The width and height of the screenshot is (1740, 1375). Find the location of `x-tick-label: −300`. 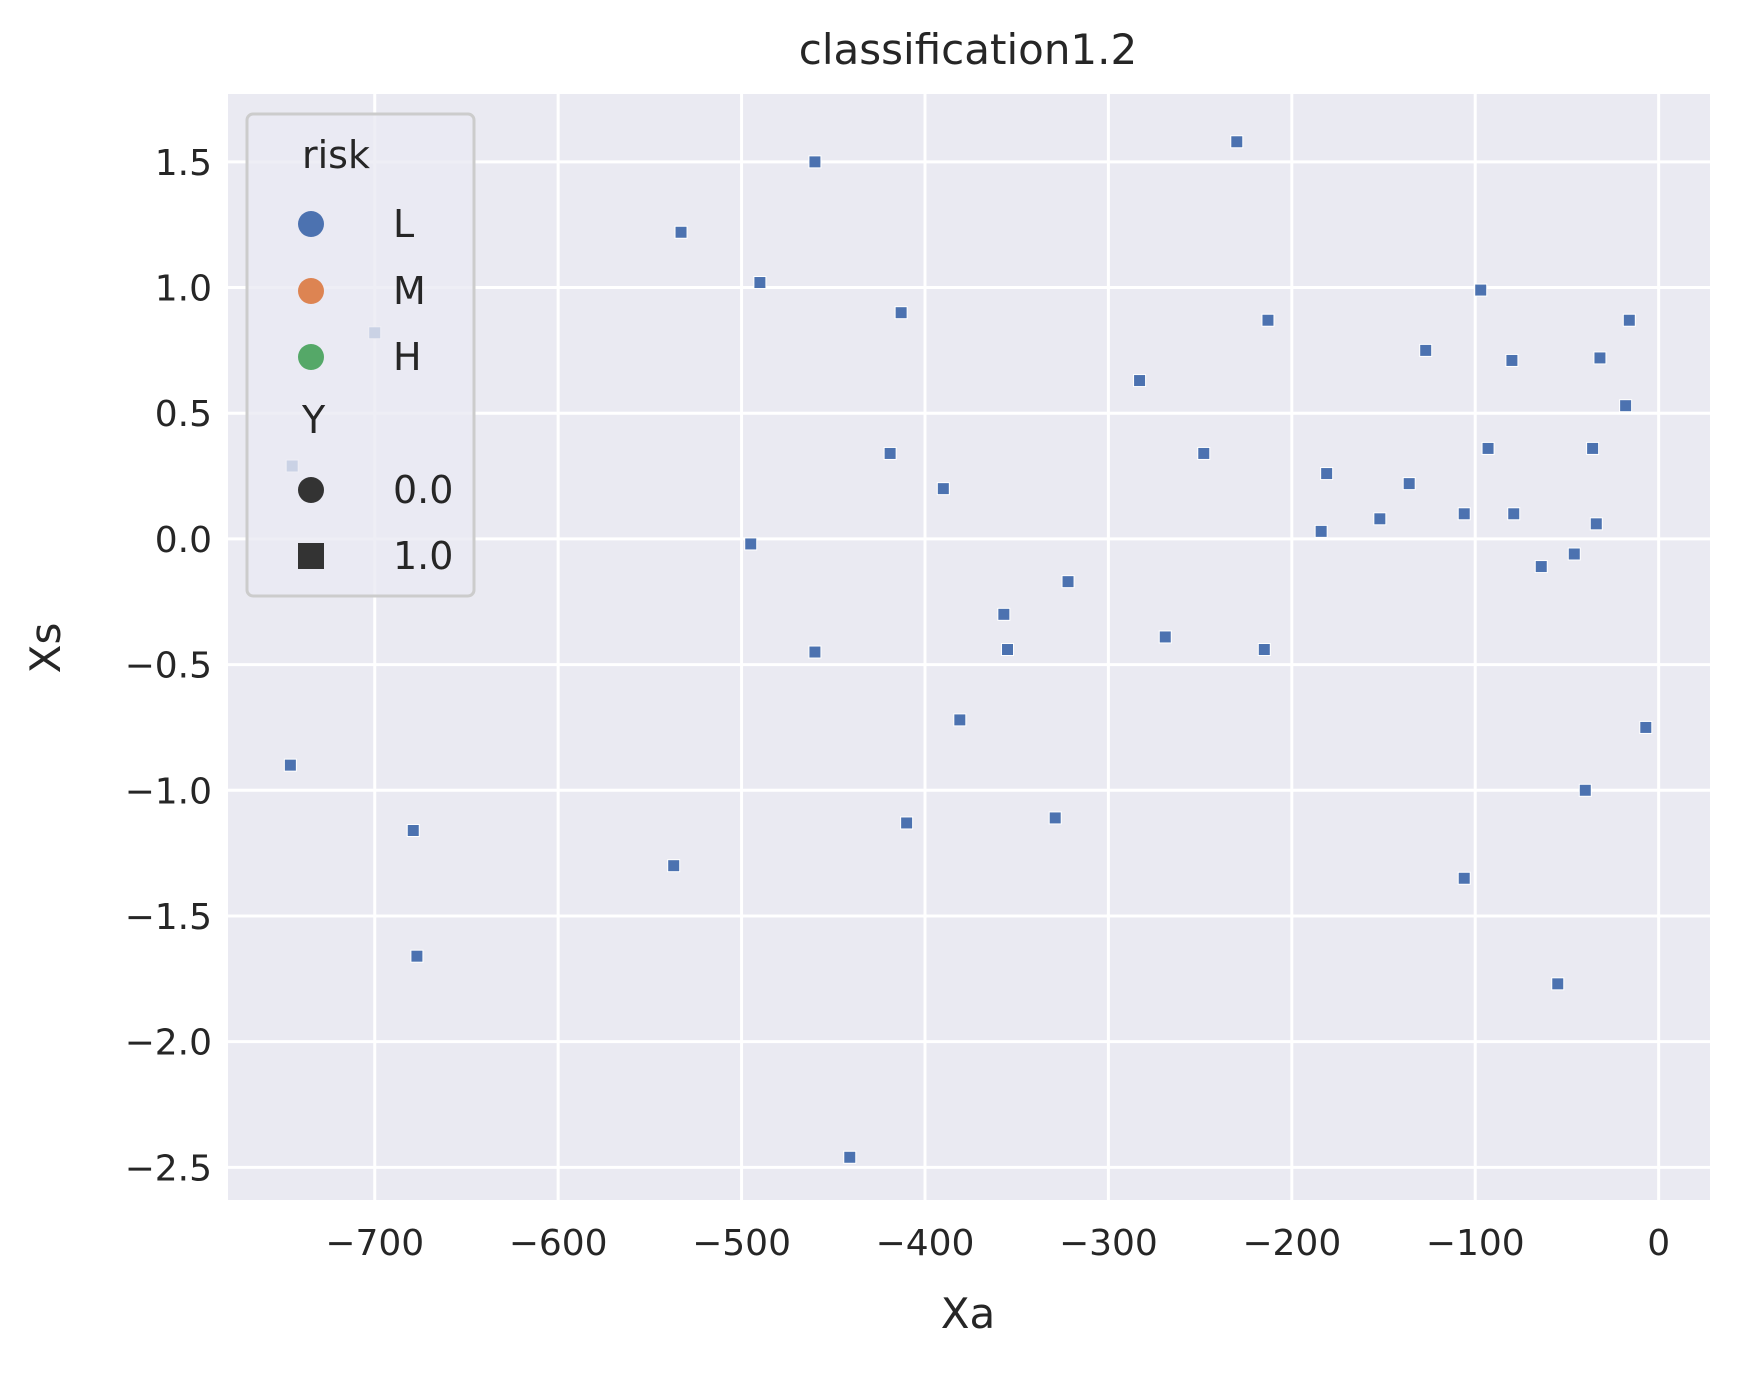

x-tick-label: −300 is located at coordinates (1108, 1243).